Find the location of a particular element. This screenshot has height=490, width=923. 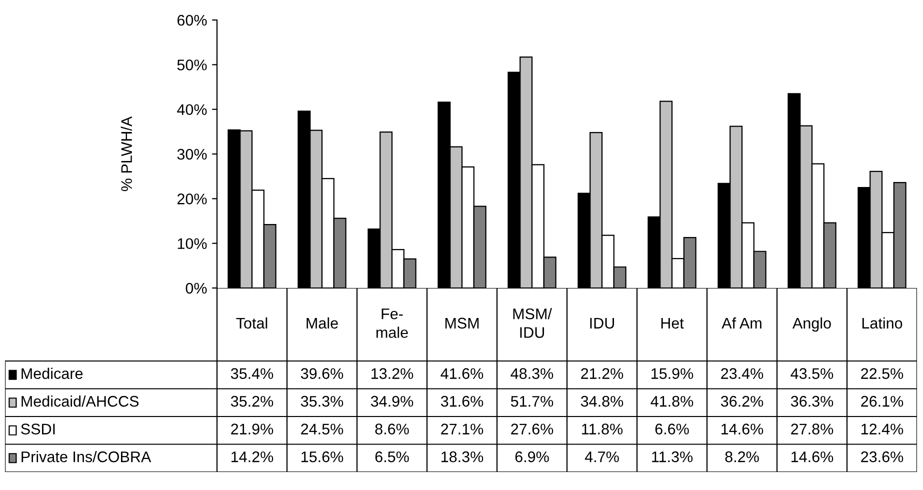

data-label: 22.5% is located at coordinates (882, 373).